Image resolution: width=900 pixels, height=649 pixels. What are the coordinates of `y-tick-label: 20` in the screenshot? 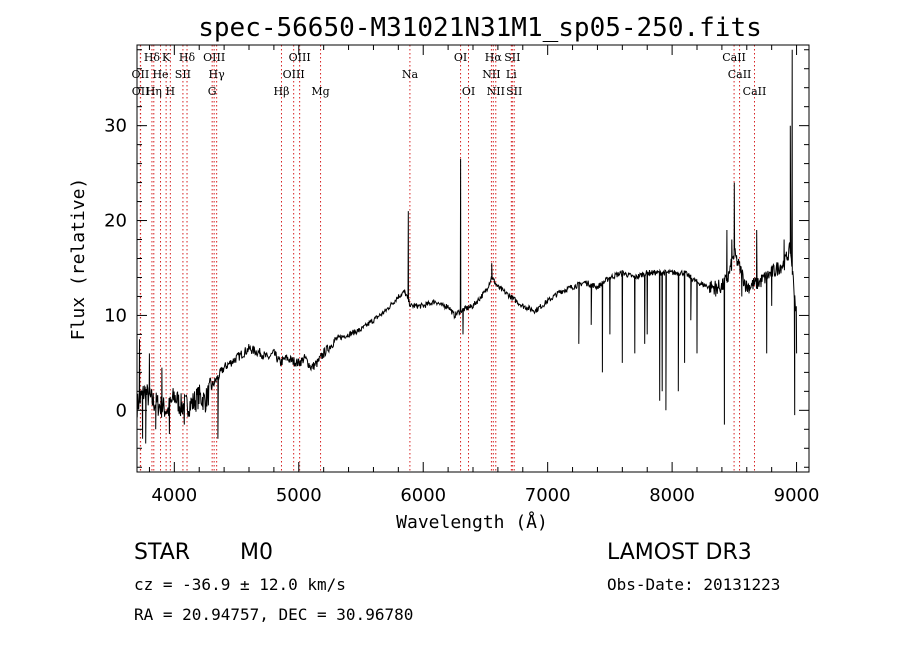 It's located at (115, 221).